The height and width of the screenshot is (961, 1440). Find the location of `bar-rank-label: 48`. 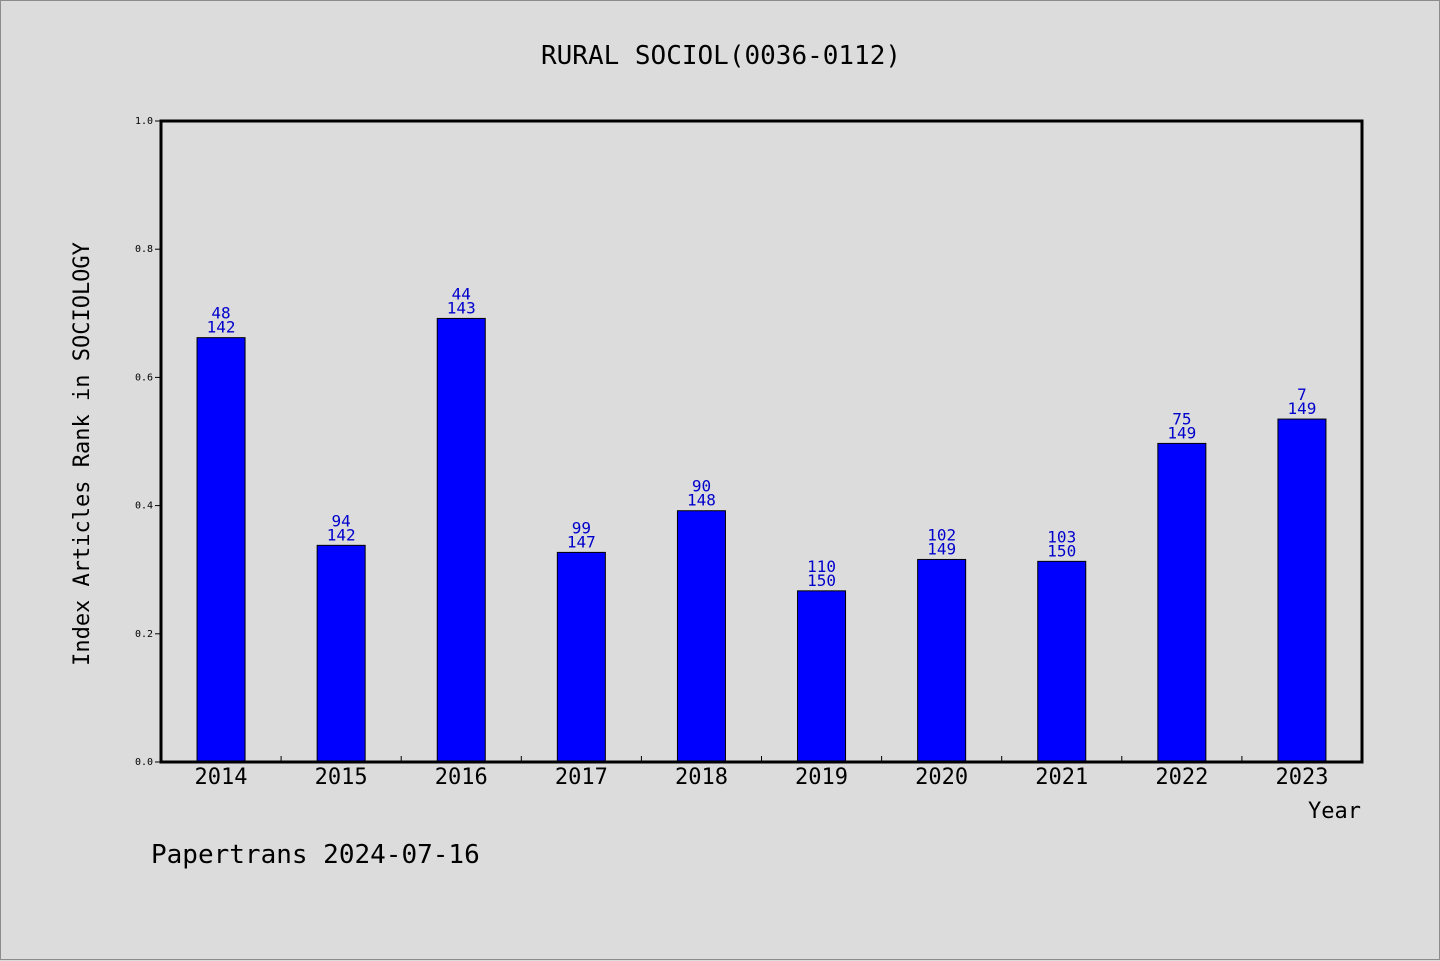

bar-rank-label: 48 is located at coordinates (220, 313).